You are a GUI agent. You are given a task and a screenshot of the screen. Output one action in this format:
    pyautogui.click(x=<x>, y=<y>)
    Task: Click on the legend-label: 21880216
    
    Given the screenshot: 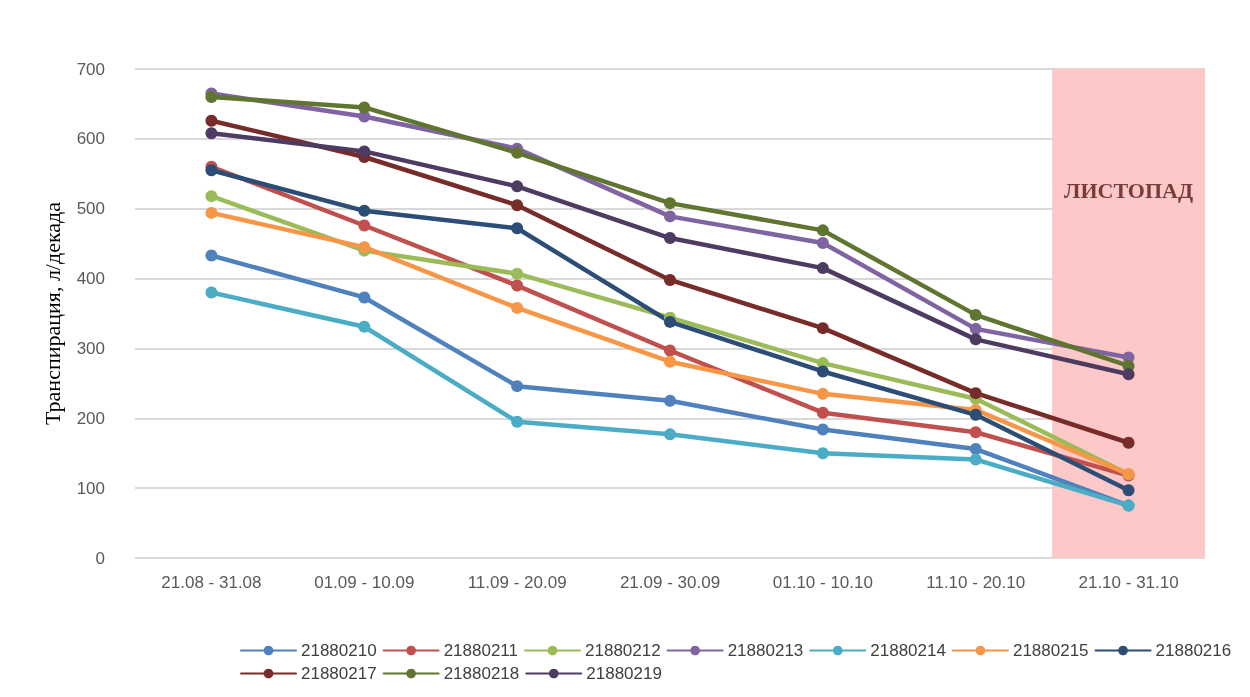 What is the action you would take?
    pyautogui.click(x=1193, y=650)
    